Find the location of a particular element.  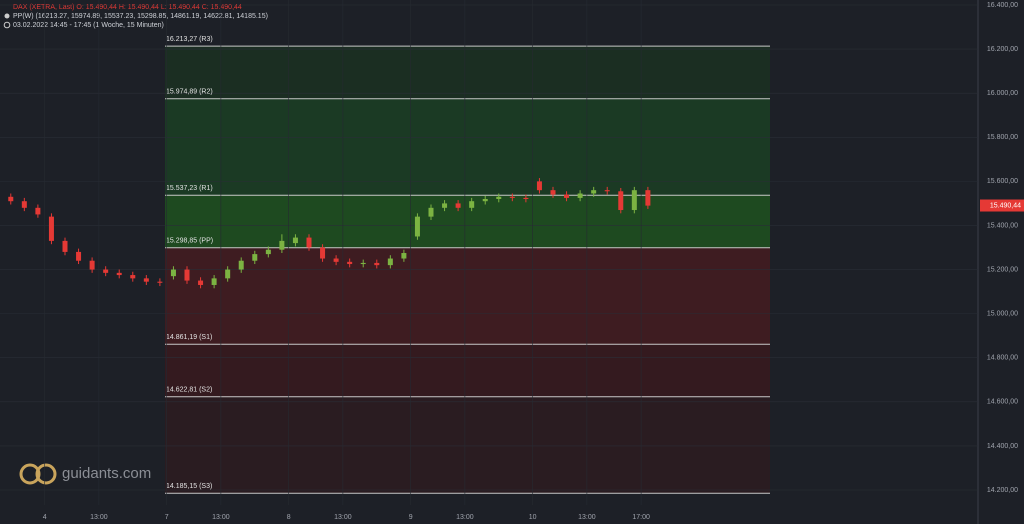

watermark: guidants.com is located at coordinates (106, 473).